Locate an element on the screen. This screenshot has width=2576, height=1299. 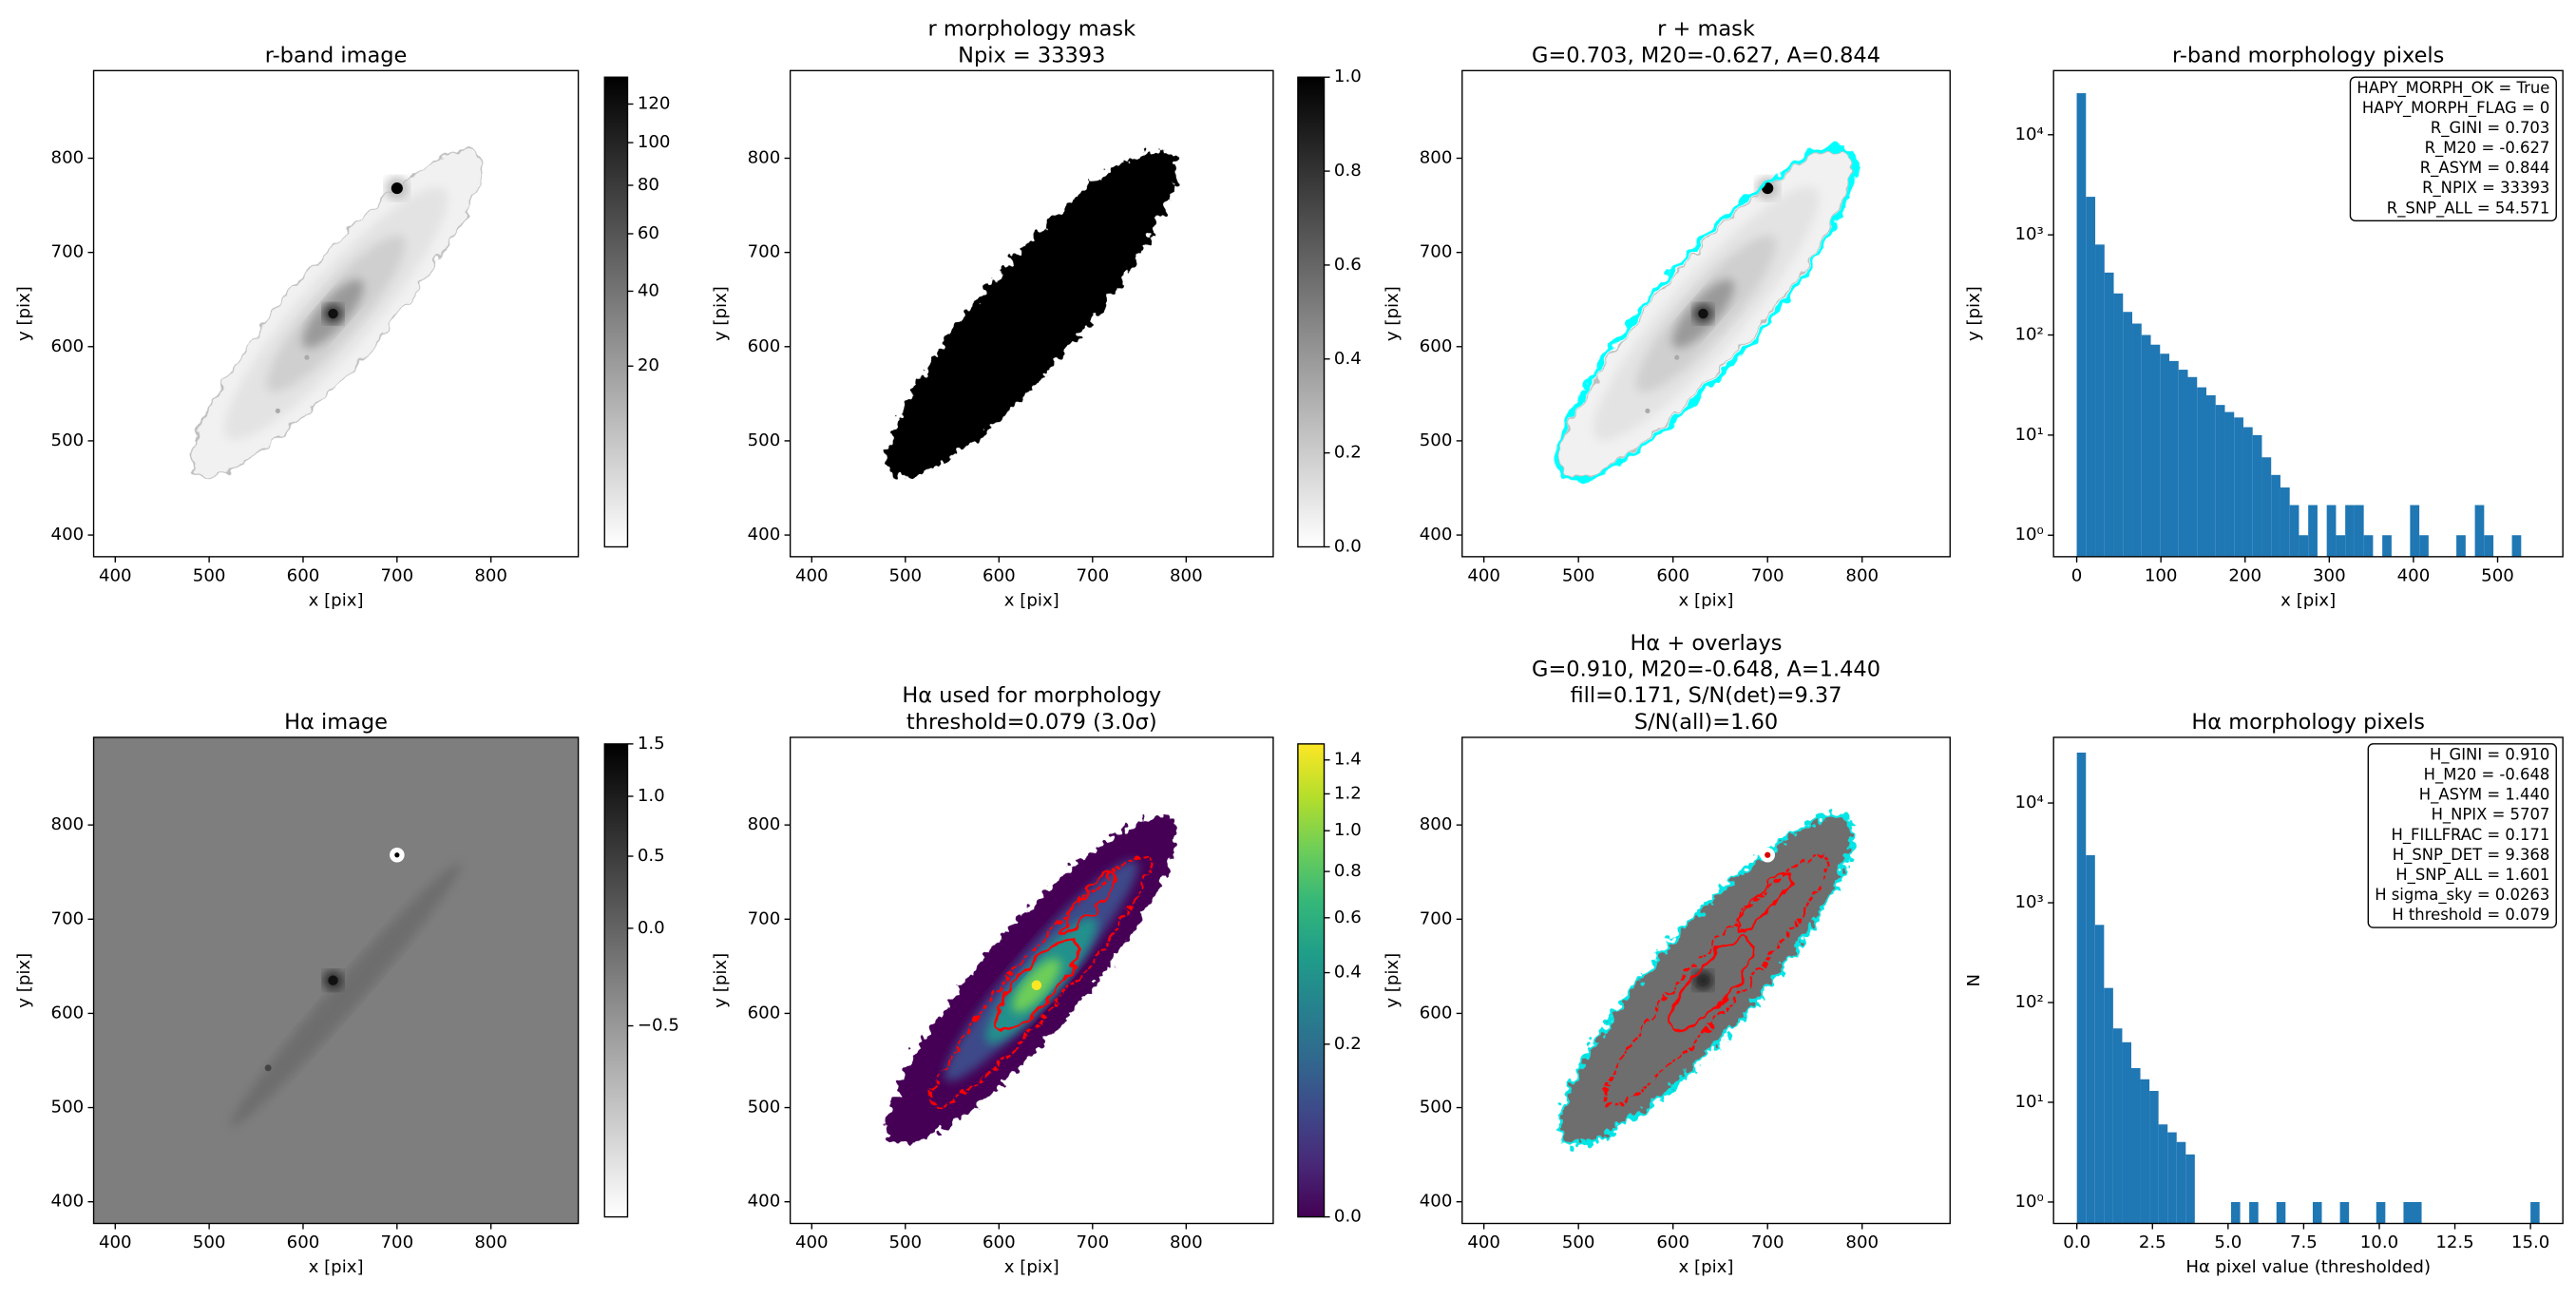
panel-title: threshold=0.079 (3.0σ) is located at coordinates (1031, 722).